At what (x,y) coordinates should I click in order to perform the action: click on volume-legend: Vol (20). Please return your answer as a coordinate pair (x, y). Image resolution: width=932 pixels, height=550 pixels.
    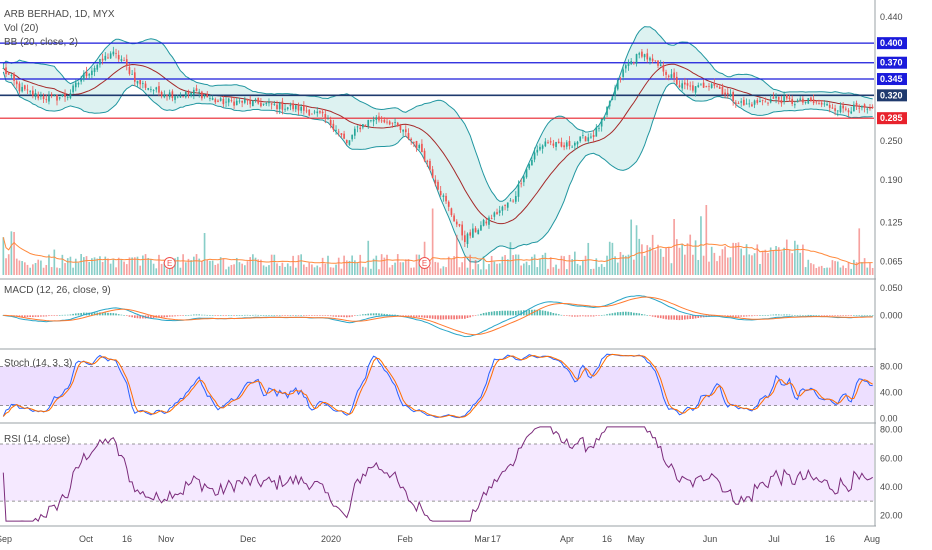
    Looking at the image, I should click on (21, 28).